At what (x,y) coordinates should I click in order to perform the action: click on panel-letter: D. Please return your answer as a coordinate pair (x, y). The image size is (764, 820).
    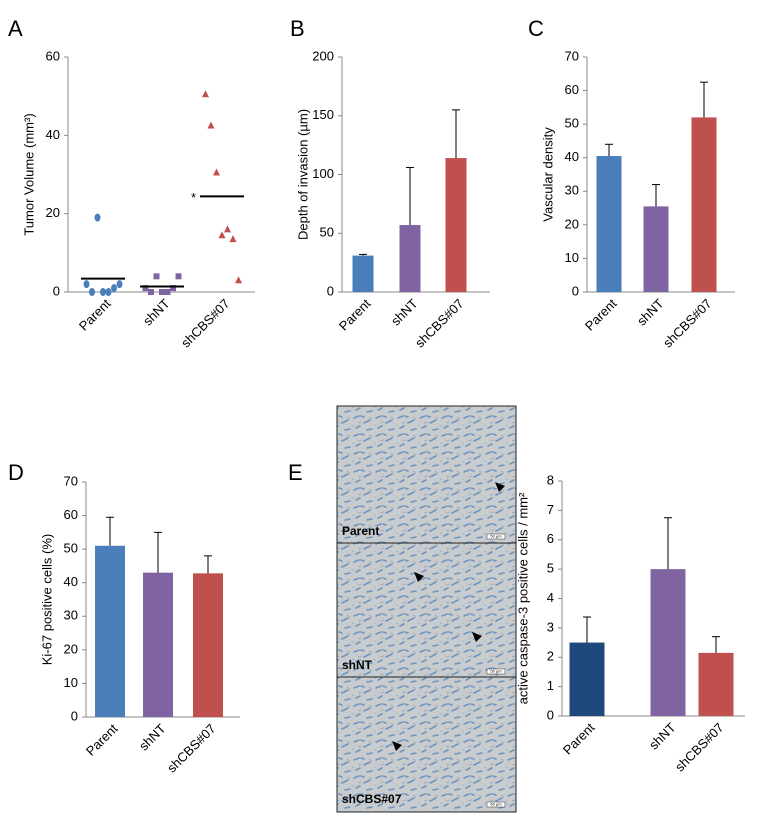
    Looking at the image, I should click on (16, 472).